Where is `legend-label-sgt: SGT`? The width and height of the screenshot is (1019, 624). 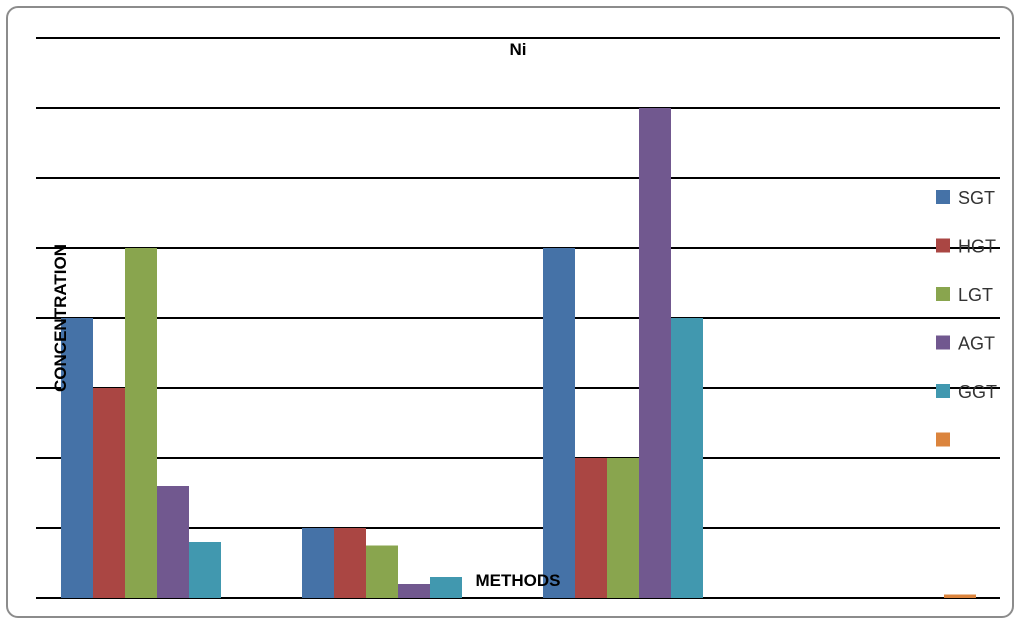 legend-label-sgt: SGT is located at coordinates (976, 198).